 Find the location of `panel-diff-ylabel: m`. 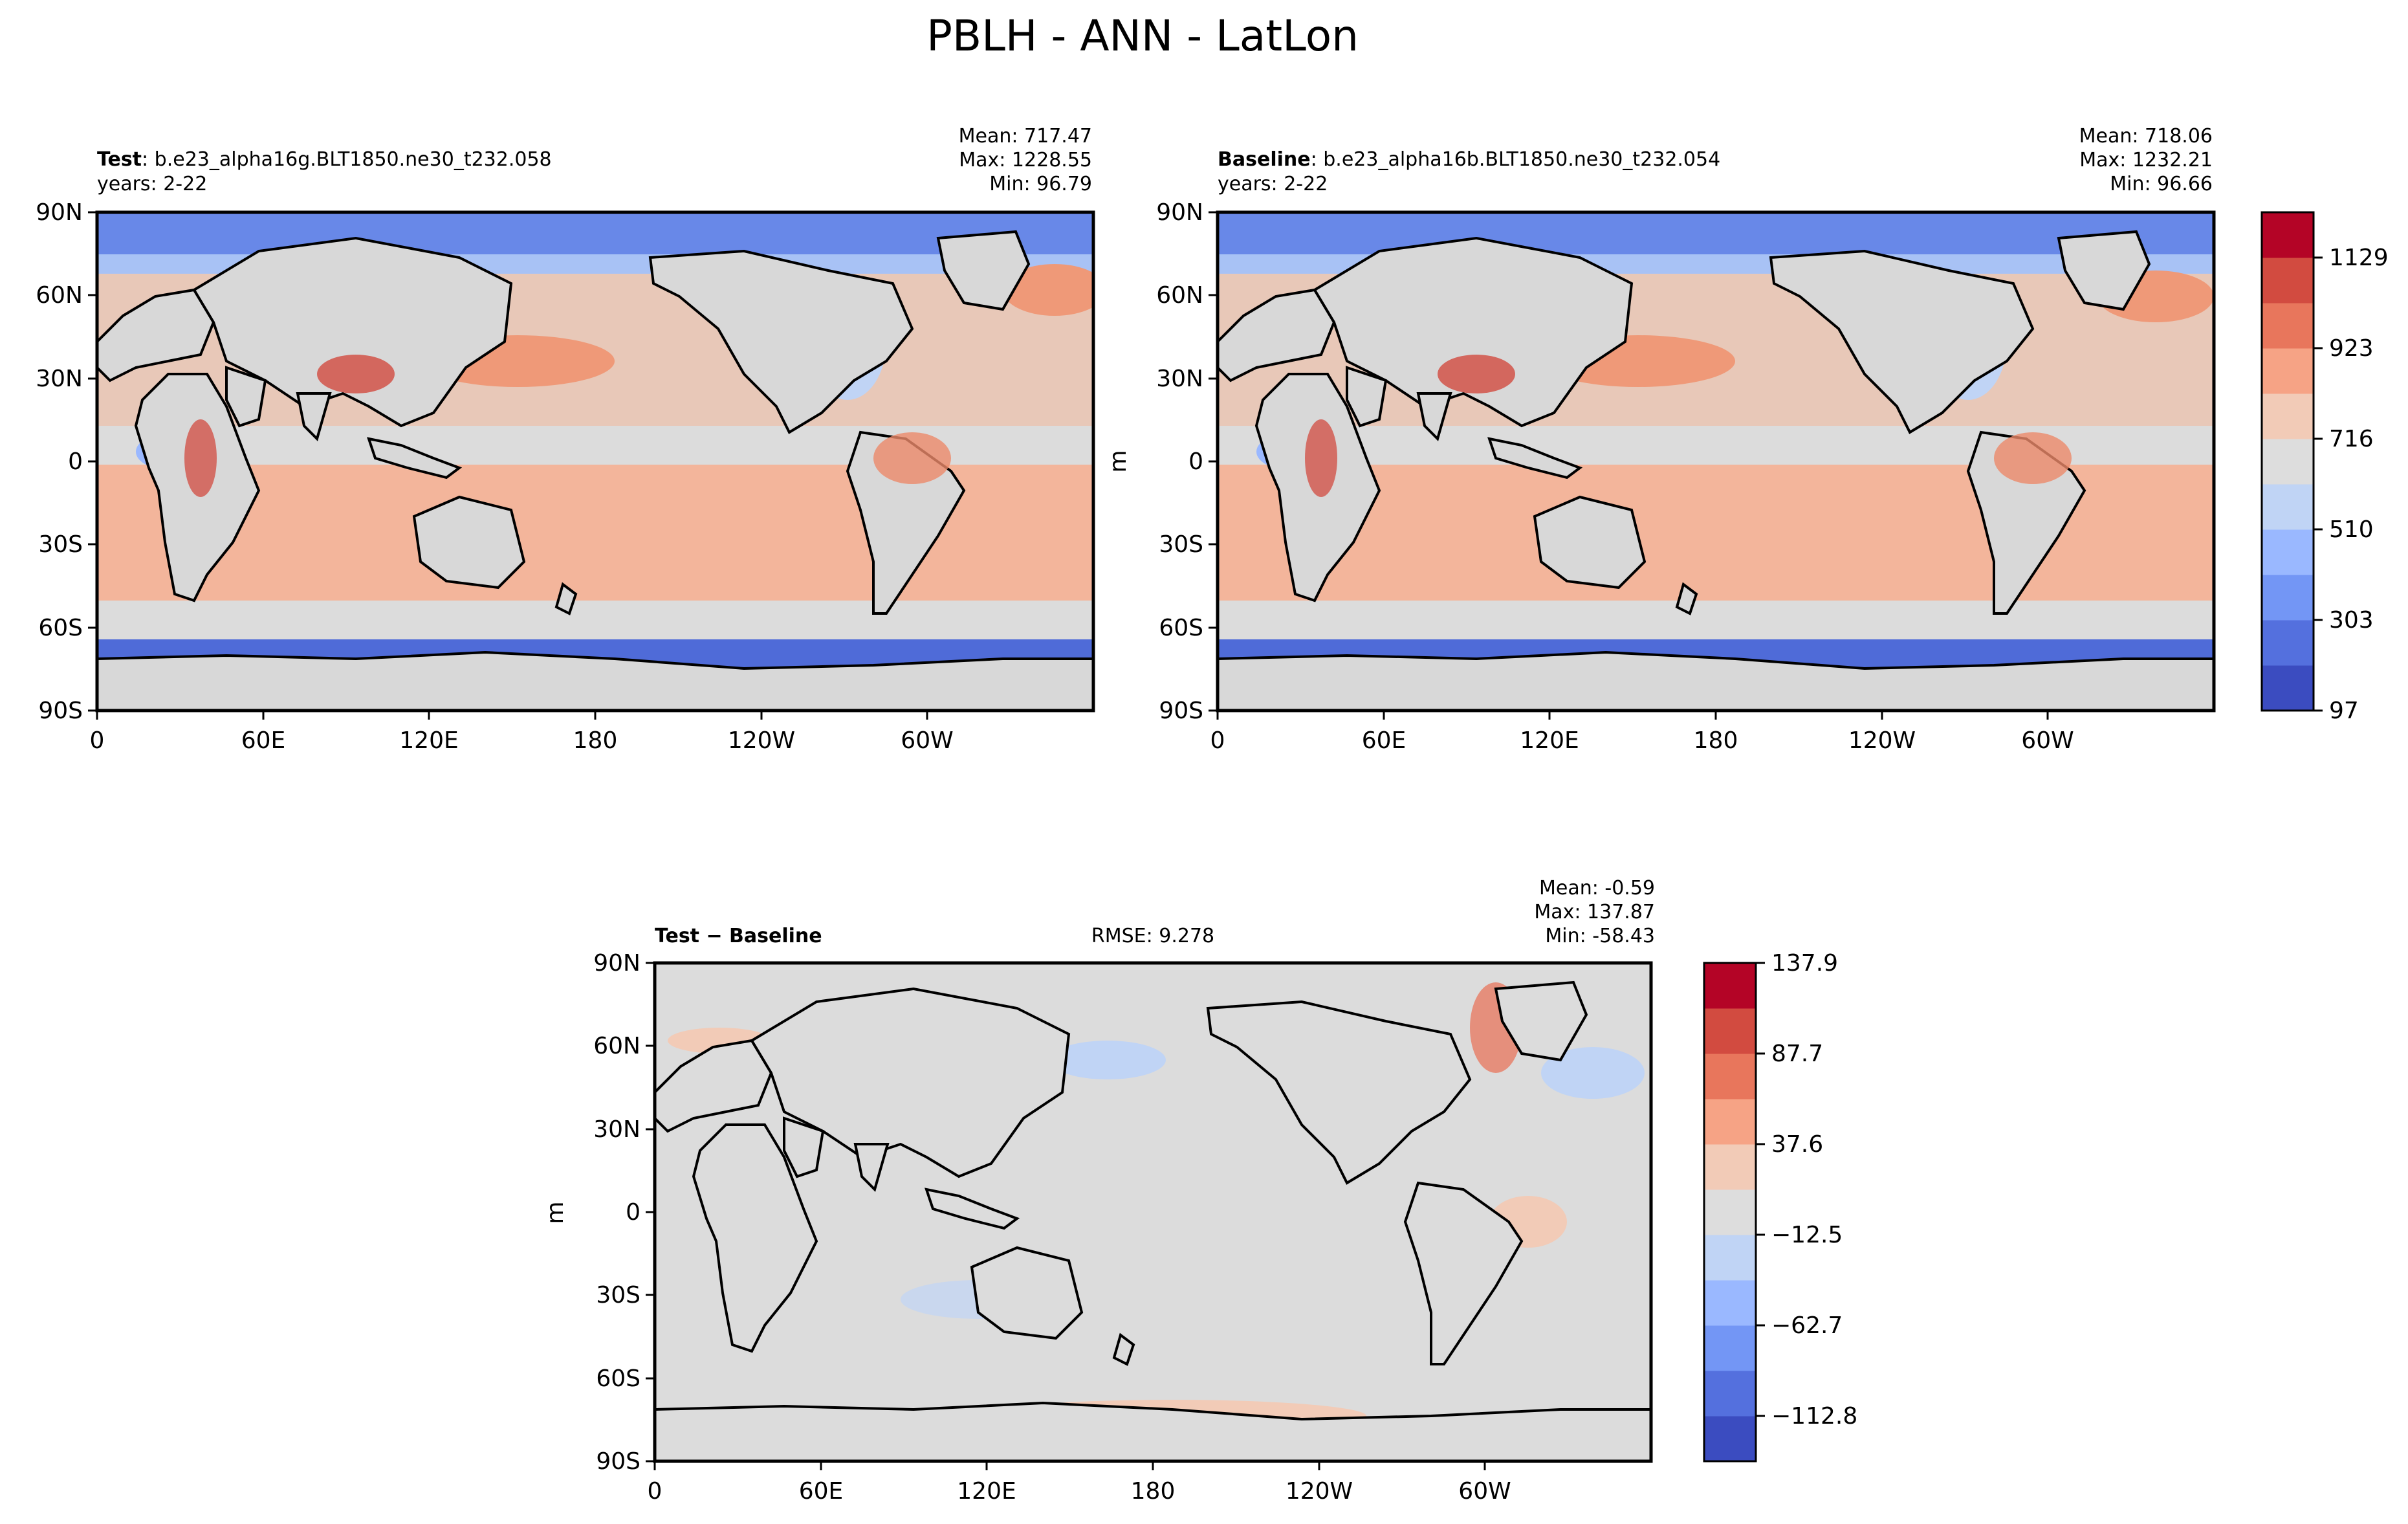

panel-diff-ylabel: m is located at coordinates (556, 1212).